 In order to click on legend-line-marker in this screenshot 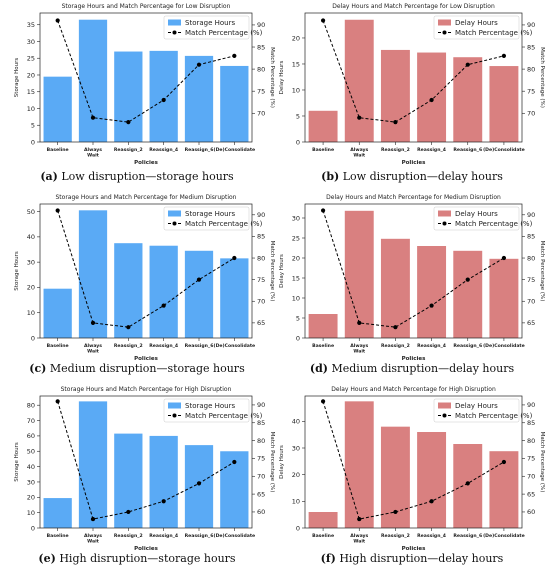, I will do `click(174, 223)`.